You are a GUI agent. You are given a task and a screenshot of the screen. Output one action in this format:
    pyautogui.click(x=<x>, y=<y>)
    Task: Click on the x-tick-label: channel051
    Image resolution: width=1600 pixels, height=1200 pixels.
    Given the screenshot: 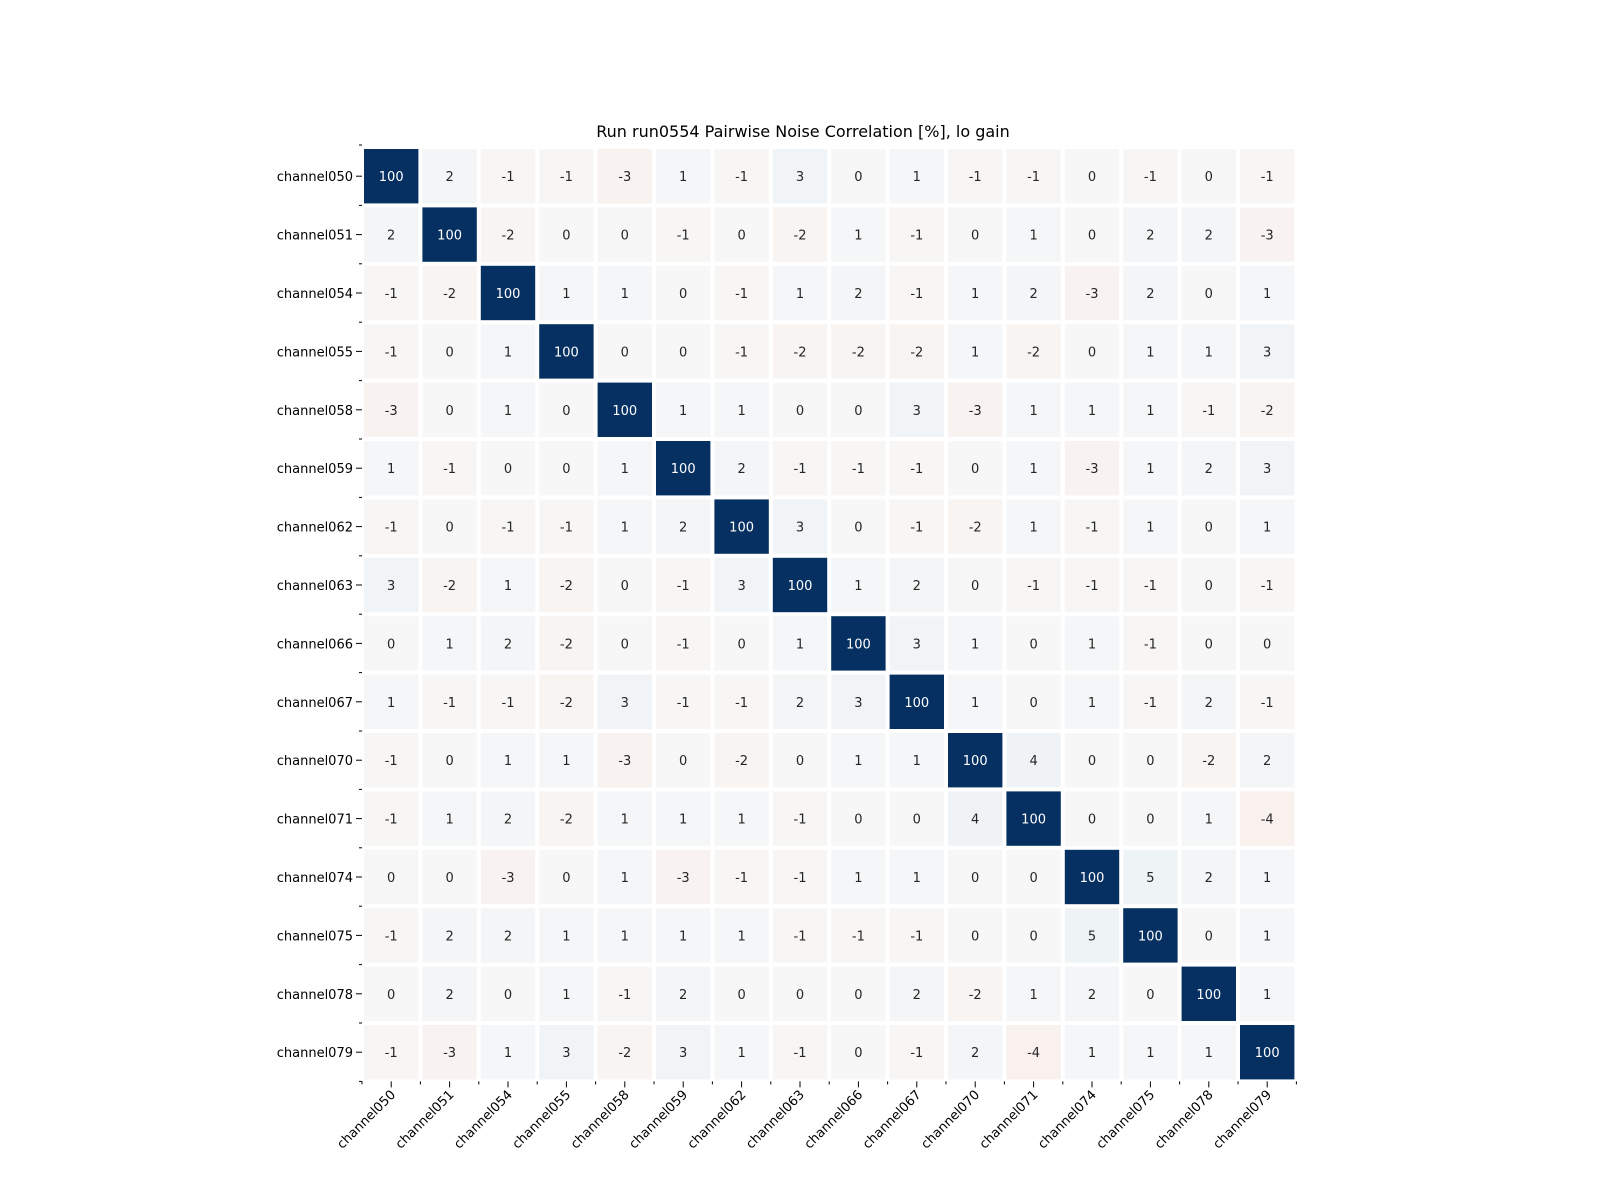 What is the action you would take?
    pyautogui.click(x=425, y=1120)
    